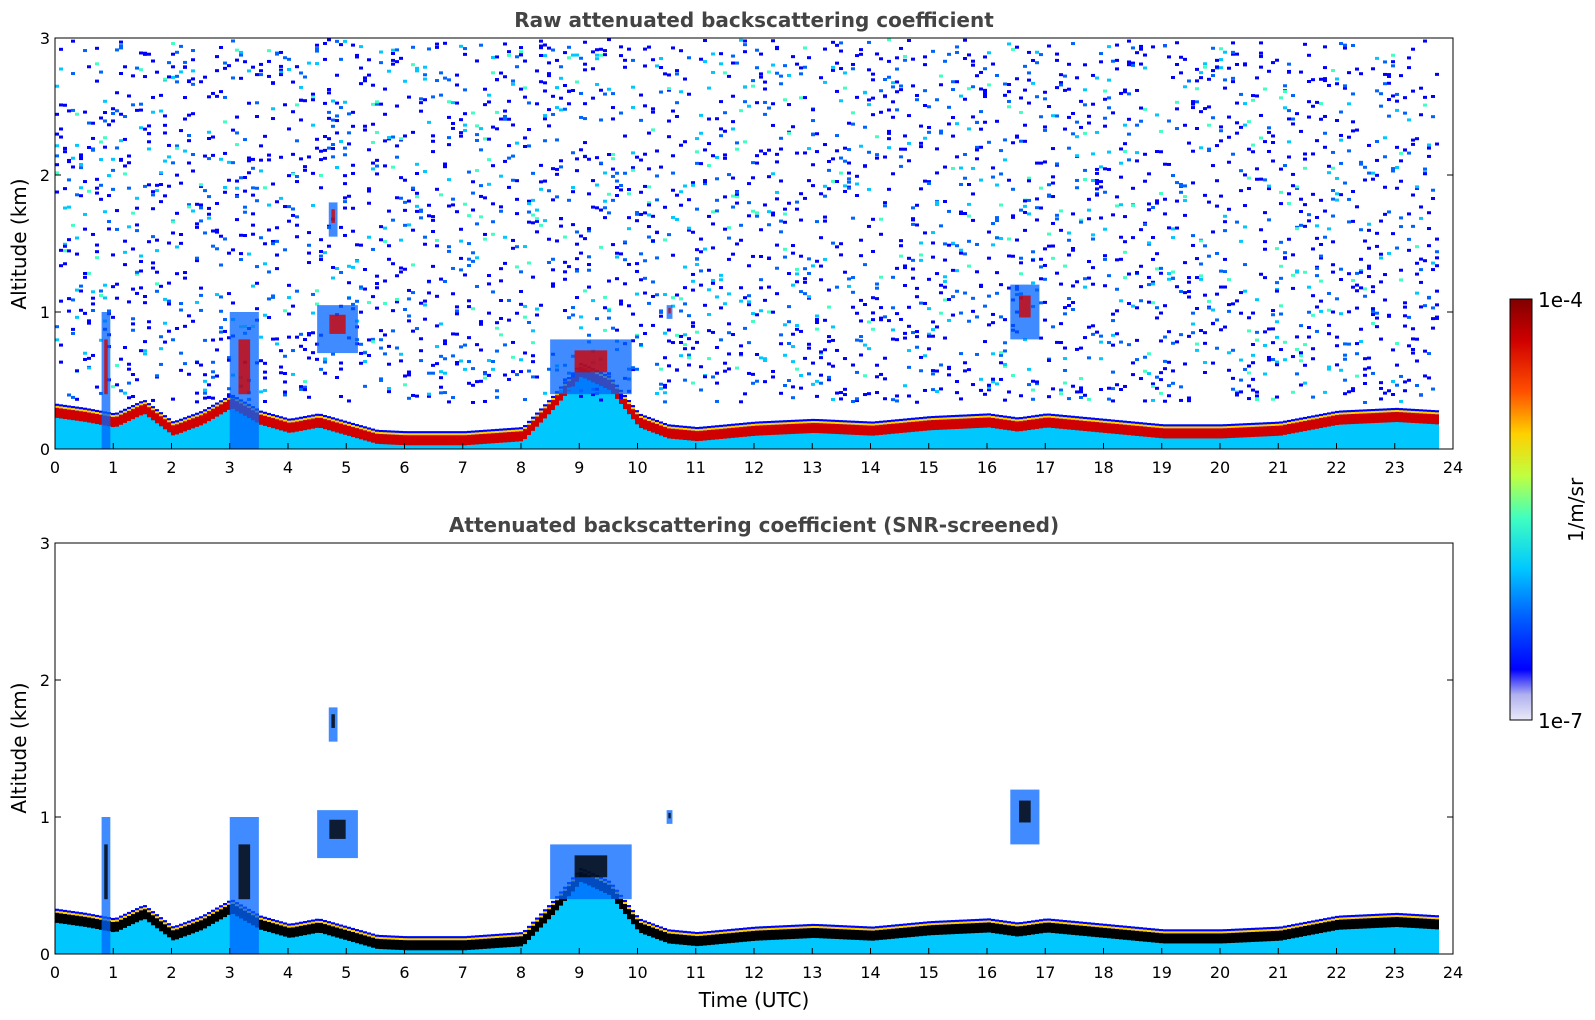 The height and width of the screenshot is (1020, 1595). What do you see at coordinates (45, 38) in the screenshot?
I see `y-tick-label: 3` at bounding box center [45, 38].